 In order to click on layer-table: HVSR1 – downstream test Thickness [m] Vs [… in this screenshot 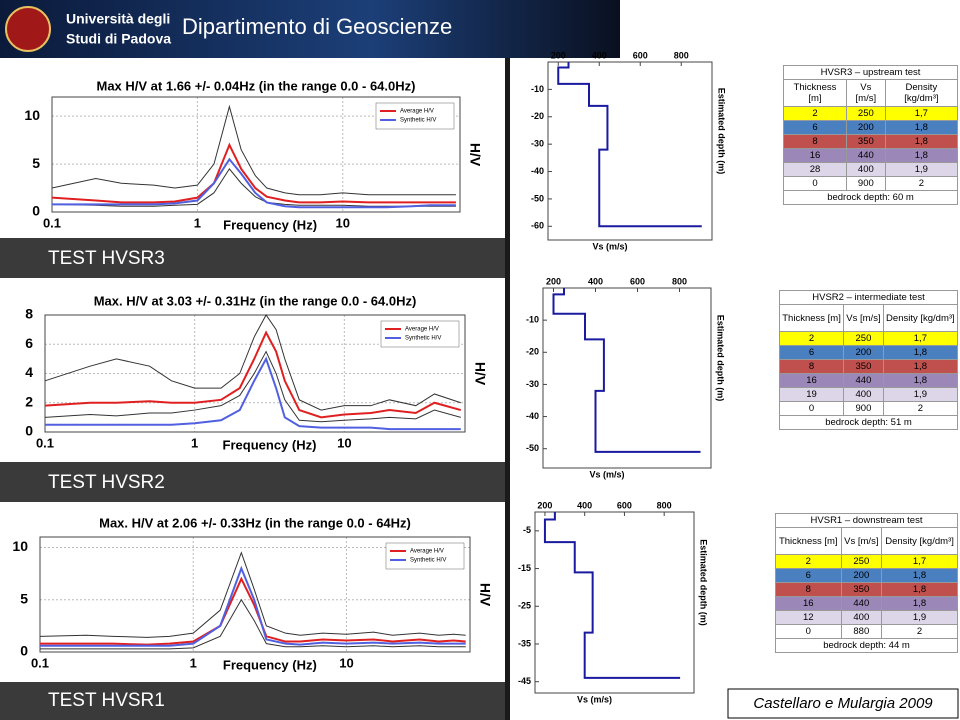, I will do `click(866, 583)`.